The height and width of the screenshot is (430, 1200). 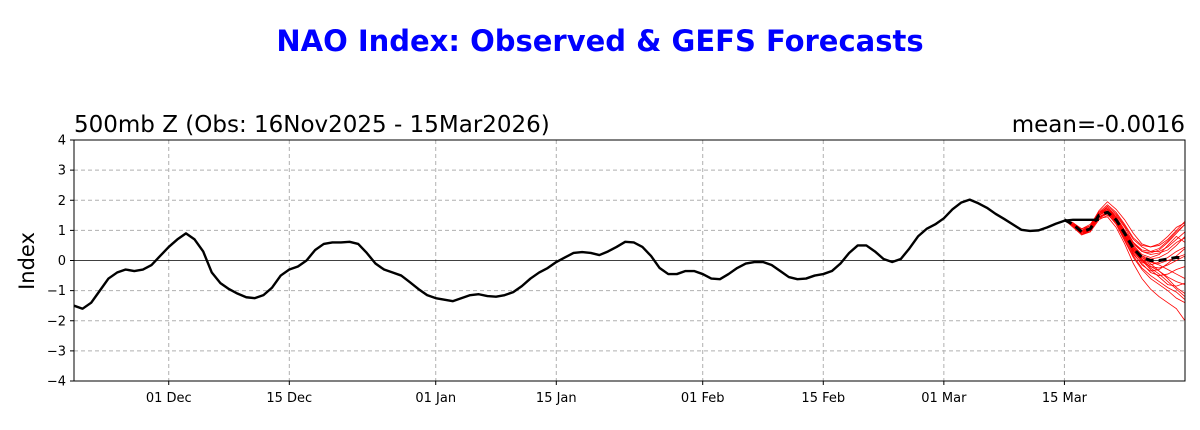 I want to click on ensemble-members, so click(x=1124, y=261).